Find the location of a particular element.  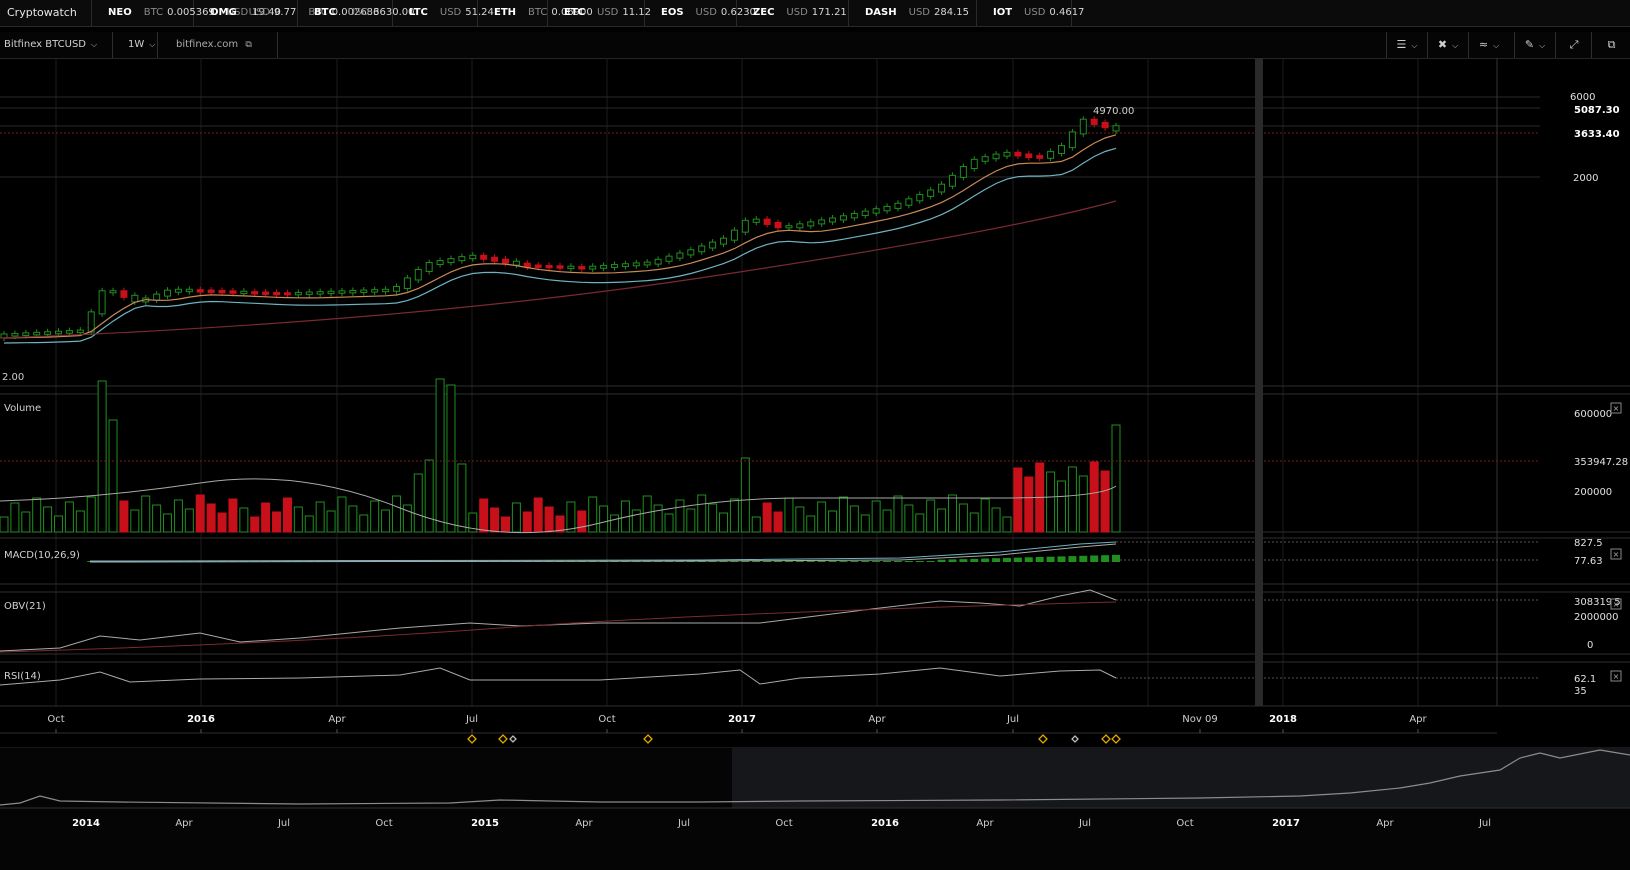

ticker-item-etc: ETC USD 11.12 is located at coordinates (599, 13).